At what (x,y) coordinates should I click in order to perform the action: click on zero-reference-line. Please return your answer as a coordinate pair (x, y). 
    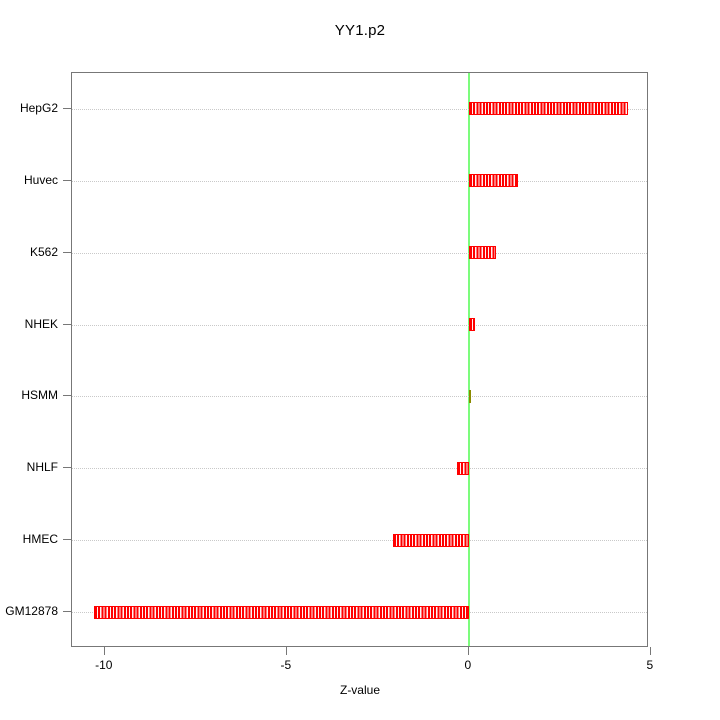
    Looking at the image, I should click on (468, 359).